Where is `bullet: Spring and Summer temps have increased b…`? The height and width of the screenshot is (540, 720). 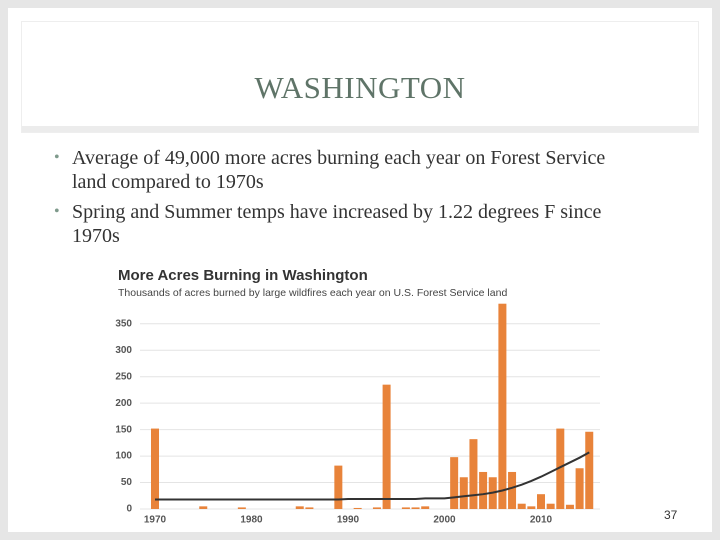 bullet: Spring and Summer temps have increased b… is located at coordinates (344, 224).